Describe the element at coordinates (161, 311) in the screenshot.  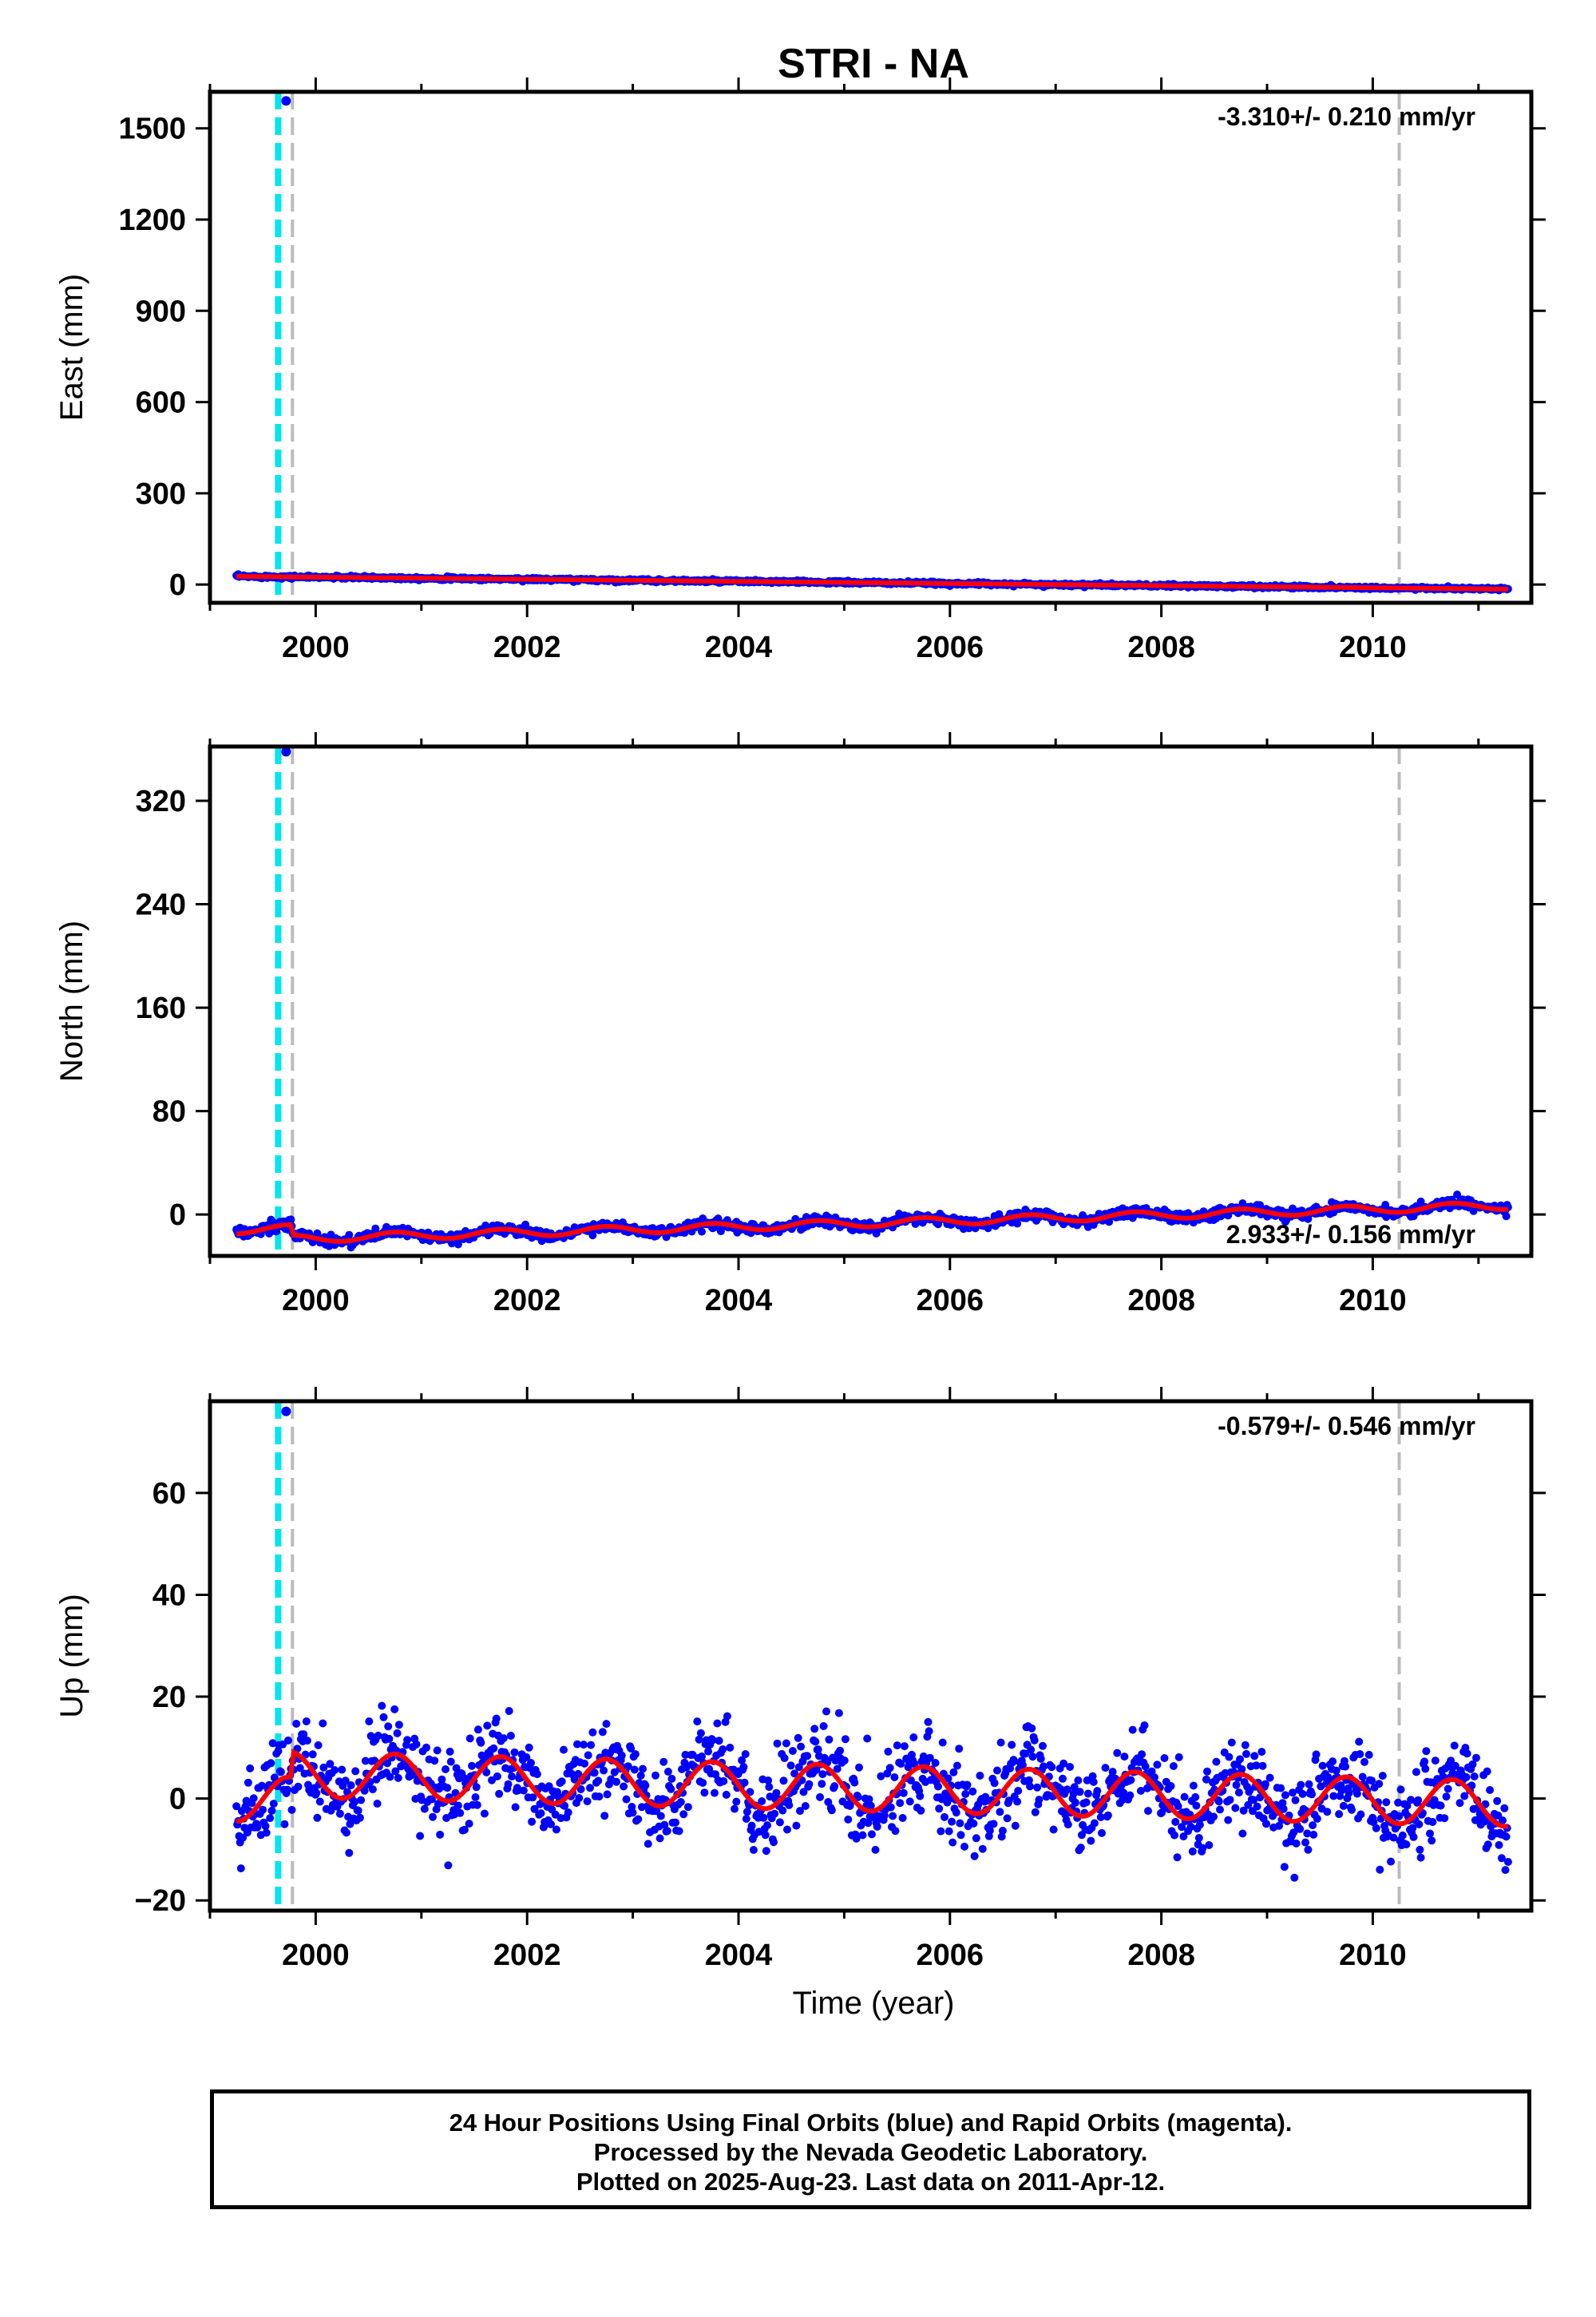
I see `y-tick-label: 900` at that location.